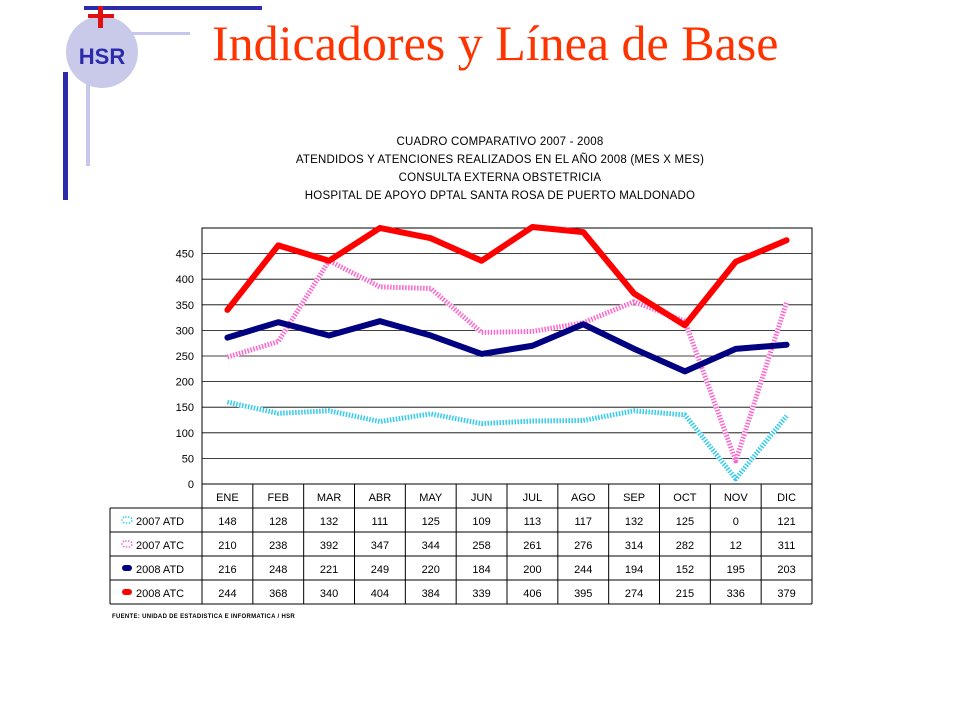 The image size is (960, 720). I want to click on hospital-logo: HSR, so click(102, 47).